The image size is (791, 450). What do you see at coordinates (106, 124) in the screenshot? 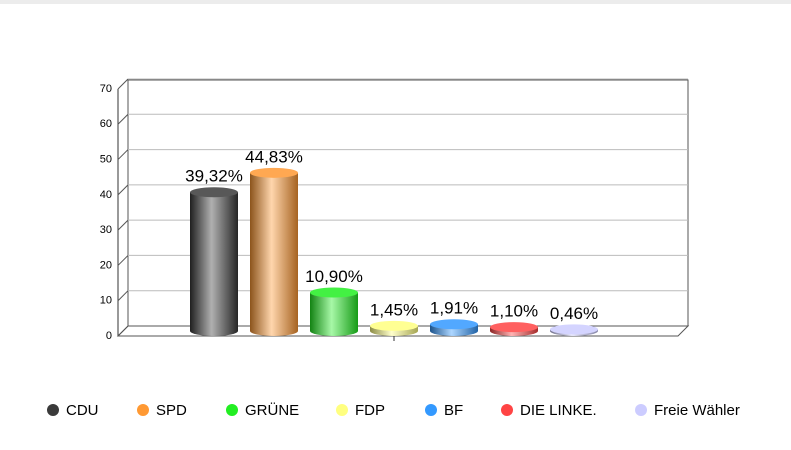
I see `y-tick-label: 60` at bounding box center [106, 124].